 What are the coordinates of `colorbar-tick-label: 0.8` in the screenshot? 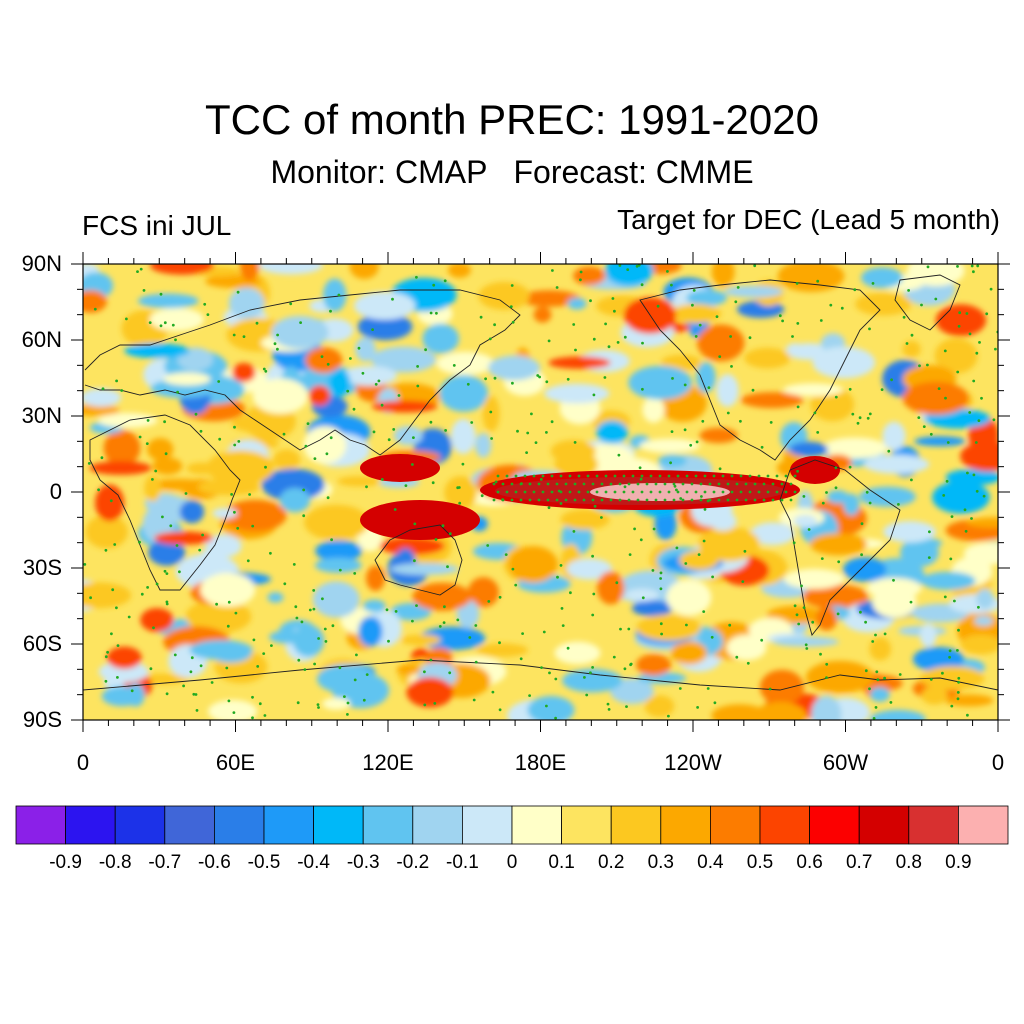 It's located at (908, 862).